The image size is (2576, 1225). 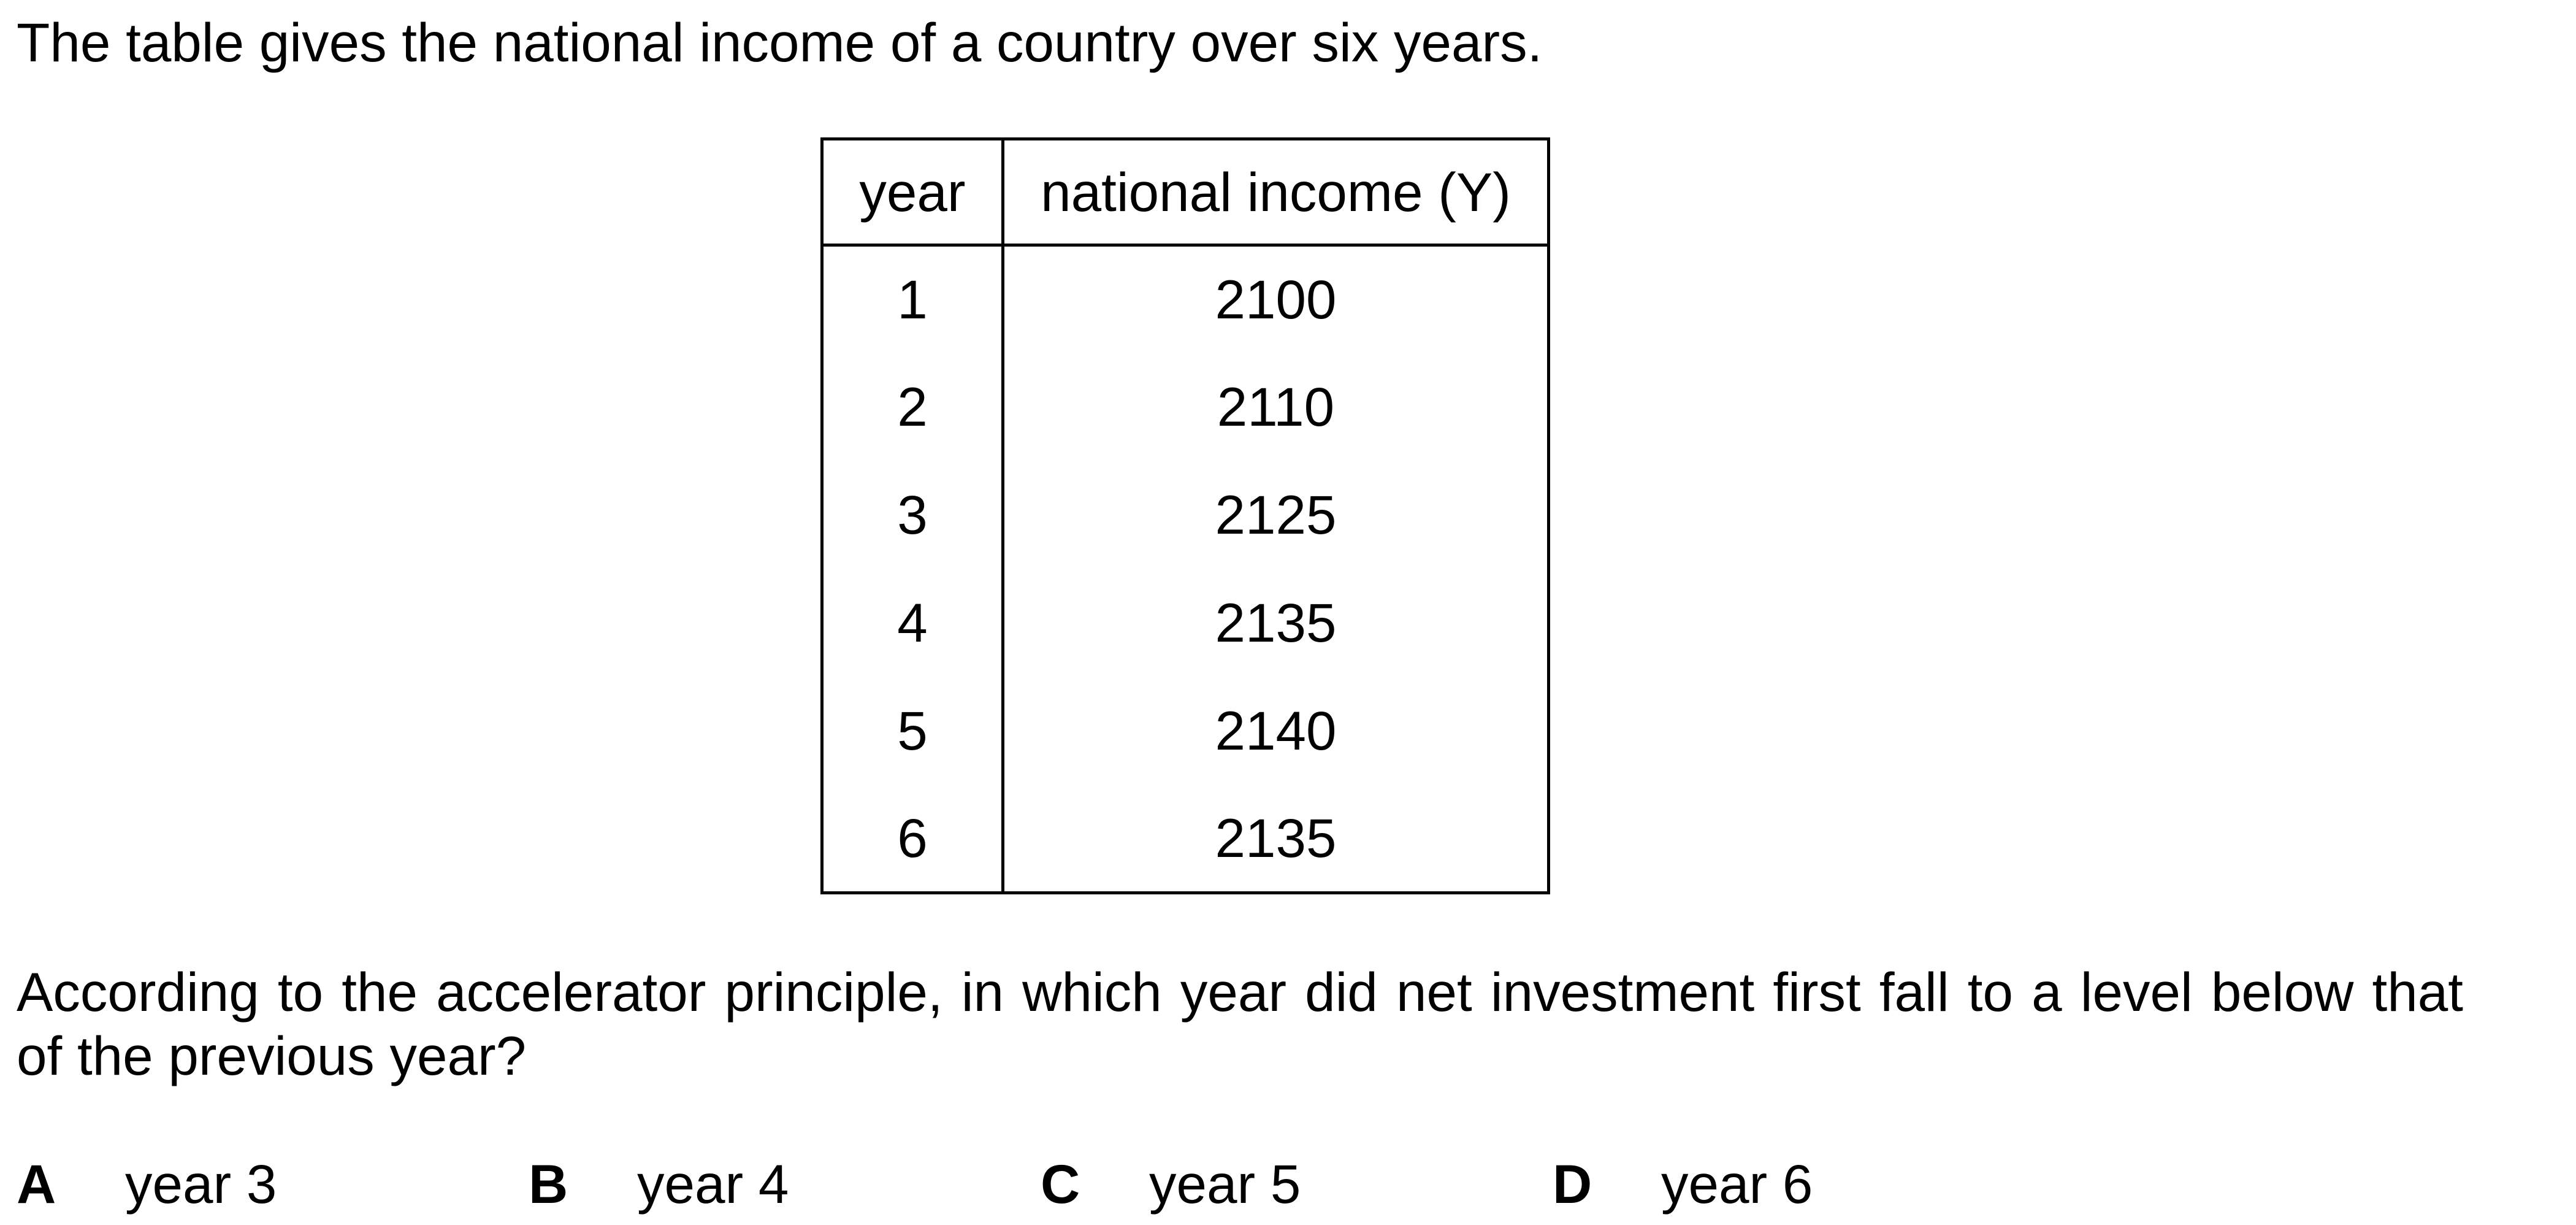 I want to click on year-cell: 5, so click(x=912, y=731).